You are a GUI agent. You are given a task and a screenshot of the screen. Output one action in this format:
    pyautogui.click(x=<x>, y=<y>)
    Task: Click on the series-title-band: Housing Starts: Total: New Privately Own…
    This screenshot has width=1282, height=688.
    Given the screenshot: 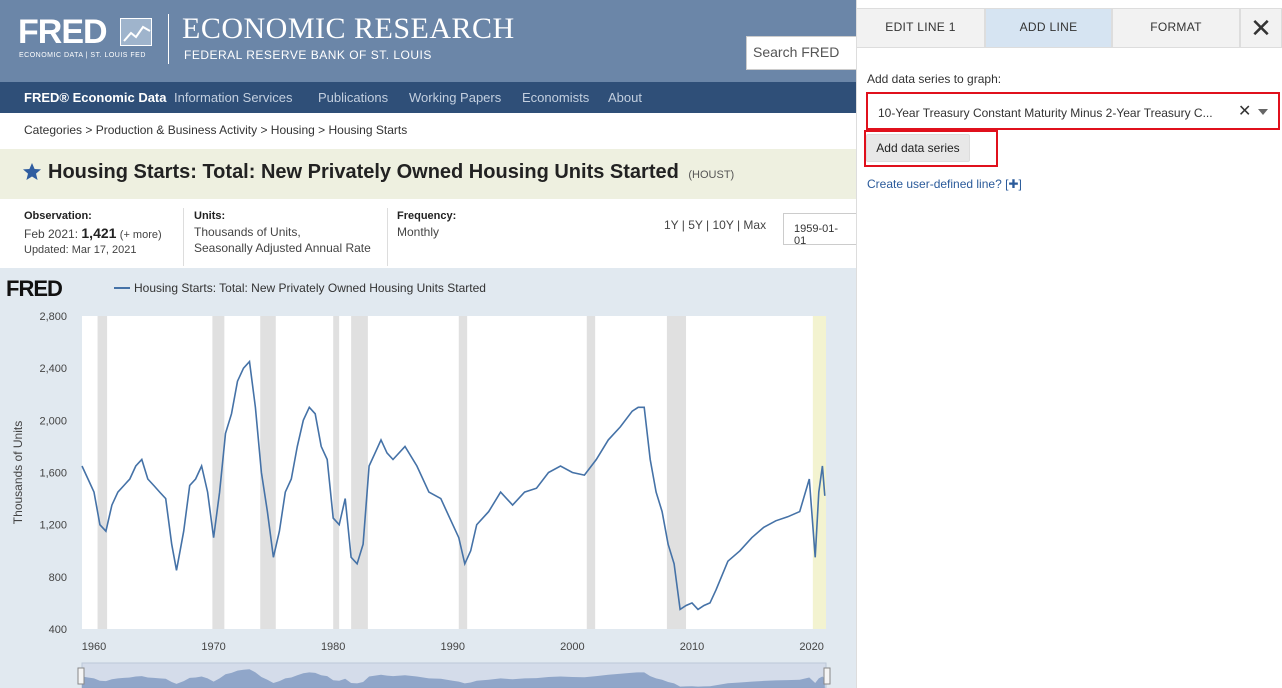 What is the action you would take?
    pyautogui.click(x=428, y=174)
    